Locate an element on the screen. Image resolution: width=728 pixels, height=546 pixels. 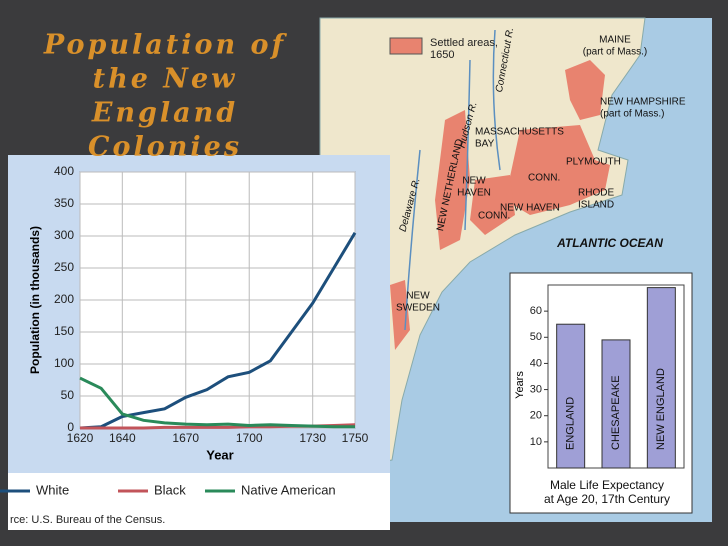
y-tick-label: 250 is located at coordinates (64, 267).